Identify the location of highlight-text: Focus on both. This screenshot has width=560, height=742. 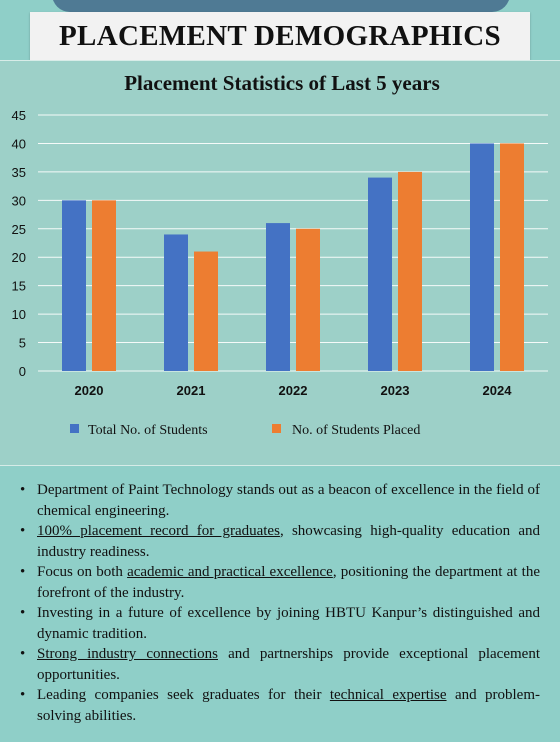
(82, 572).